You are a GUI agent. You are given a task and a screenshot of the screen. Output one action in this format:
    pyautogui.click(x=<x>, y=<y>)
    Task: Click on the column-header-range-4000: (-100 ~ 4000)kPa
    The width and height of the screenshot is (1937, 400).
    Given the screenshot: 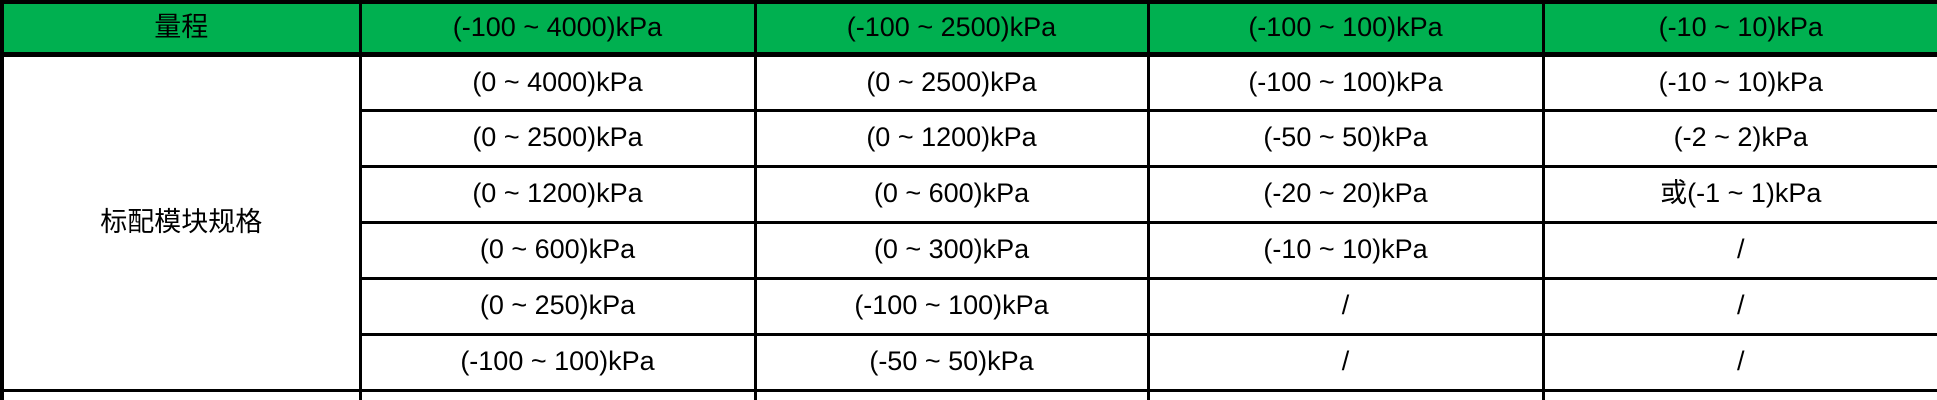 What is the action you would take?
    pyautogui.click(x=557, y=28)
    